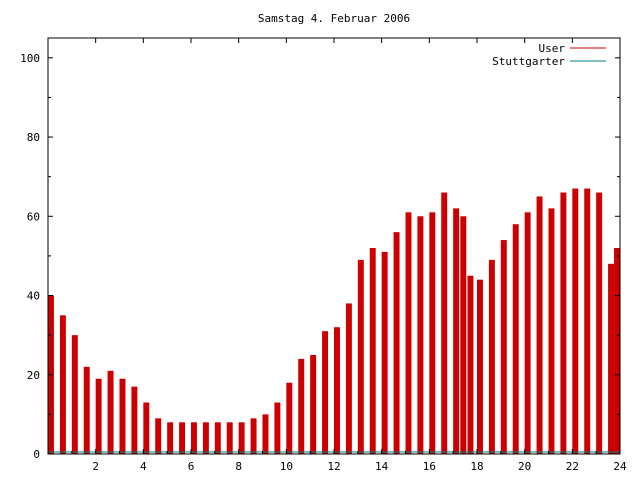 This screenshot has height=480, width=640. What do you see at coordinates (30, 58) in the screenshot?
I see `y-tick-label: 100` at bounding box center [30, 58].